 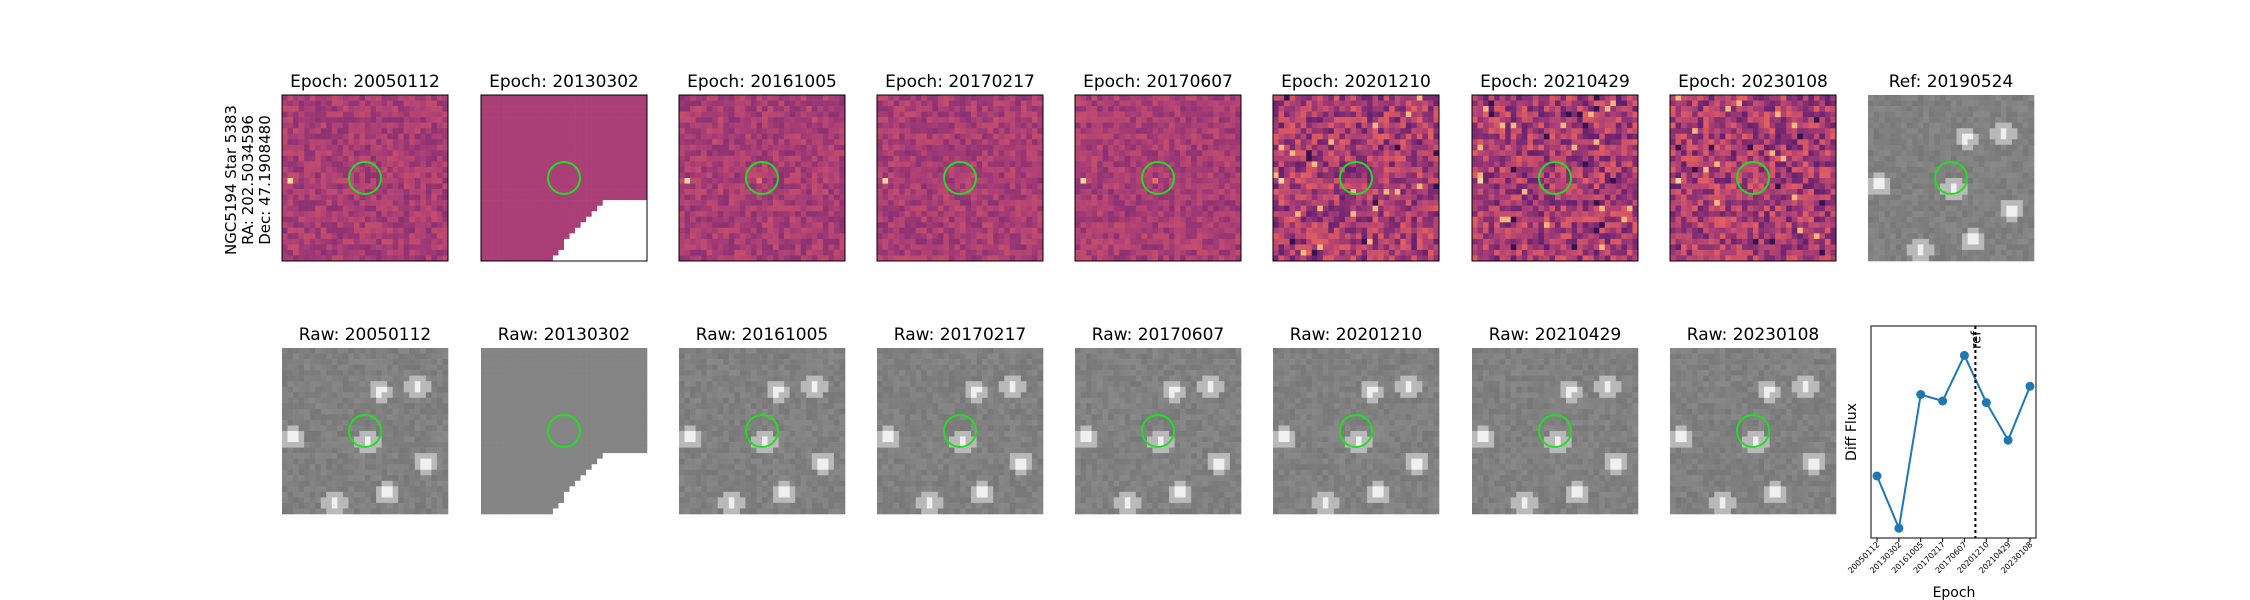 What do you see at coordinates (231, 180) in the screenshot?
I see `star-label-line1: NGC5194 Star 5383` at bounding box center [231, 180].